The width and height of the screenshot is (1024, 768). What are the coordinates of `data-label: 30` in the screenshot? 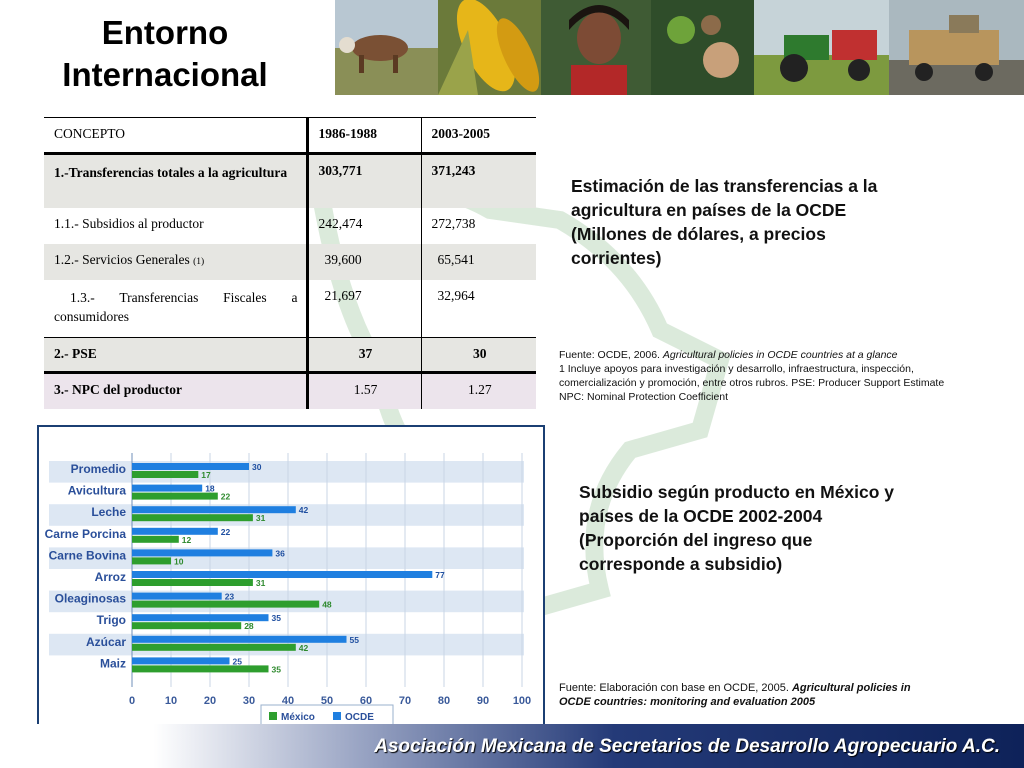 It's located at (257, 467).